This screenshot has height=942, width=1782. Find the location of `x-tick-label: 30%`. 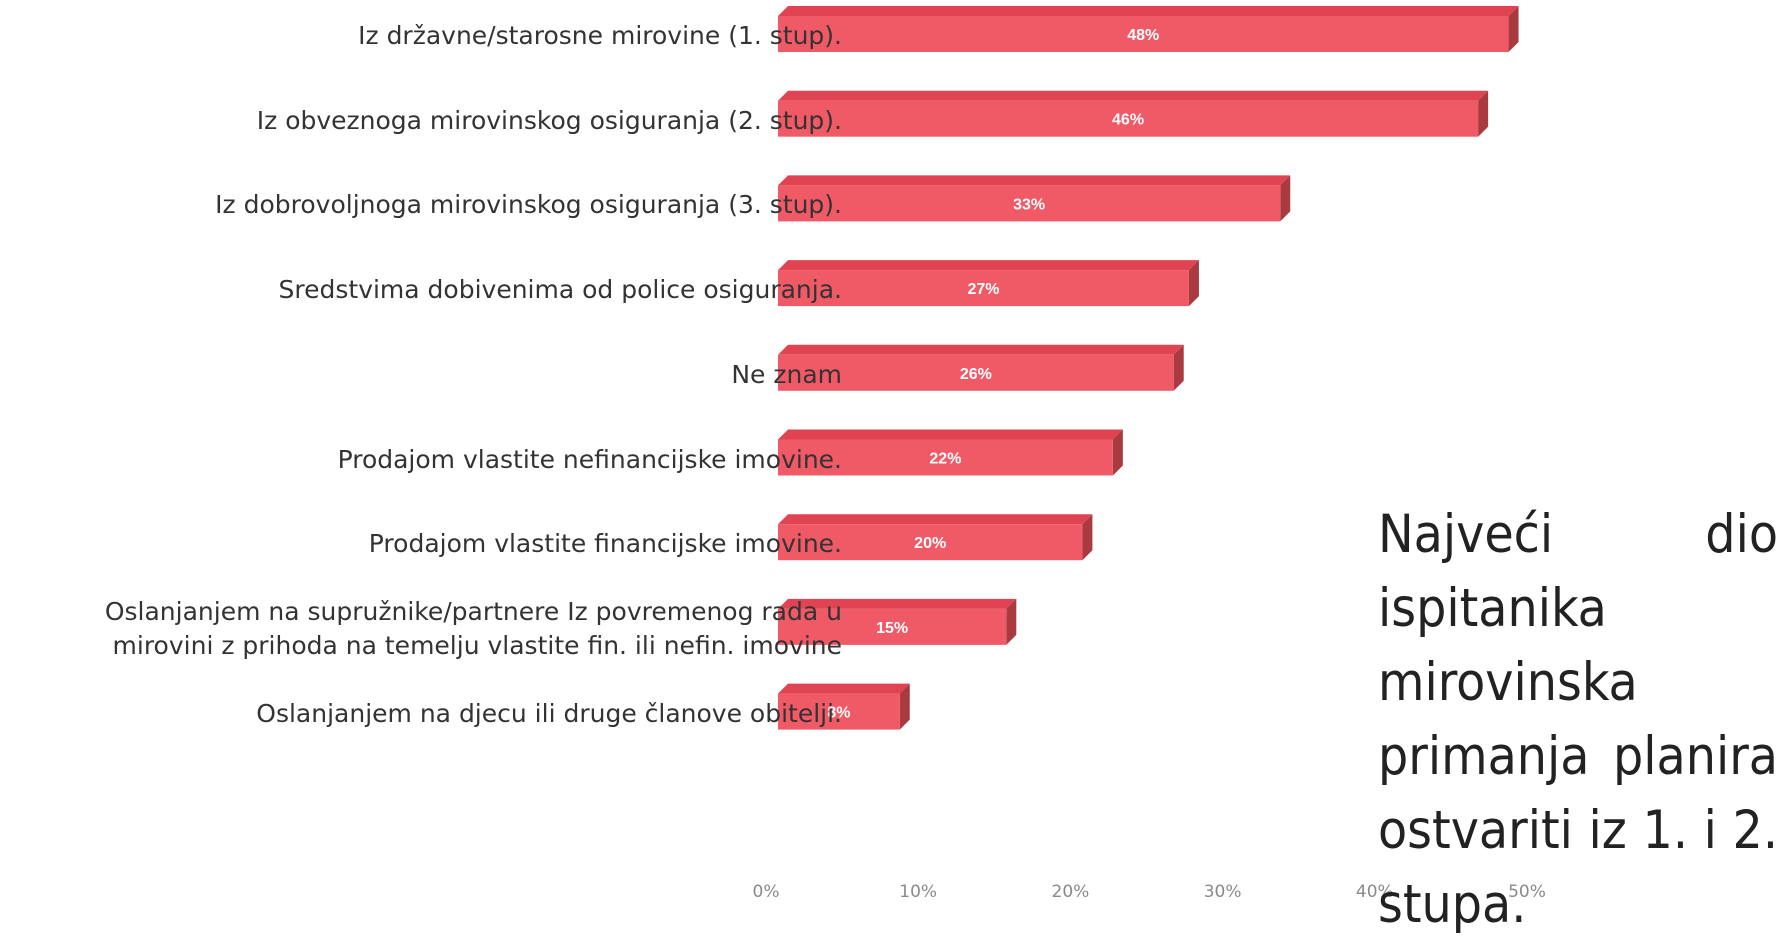

x-tick-label: 30% is located at coordinates (1223, 892).